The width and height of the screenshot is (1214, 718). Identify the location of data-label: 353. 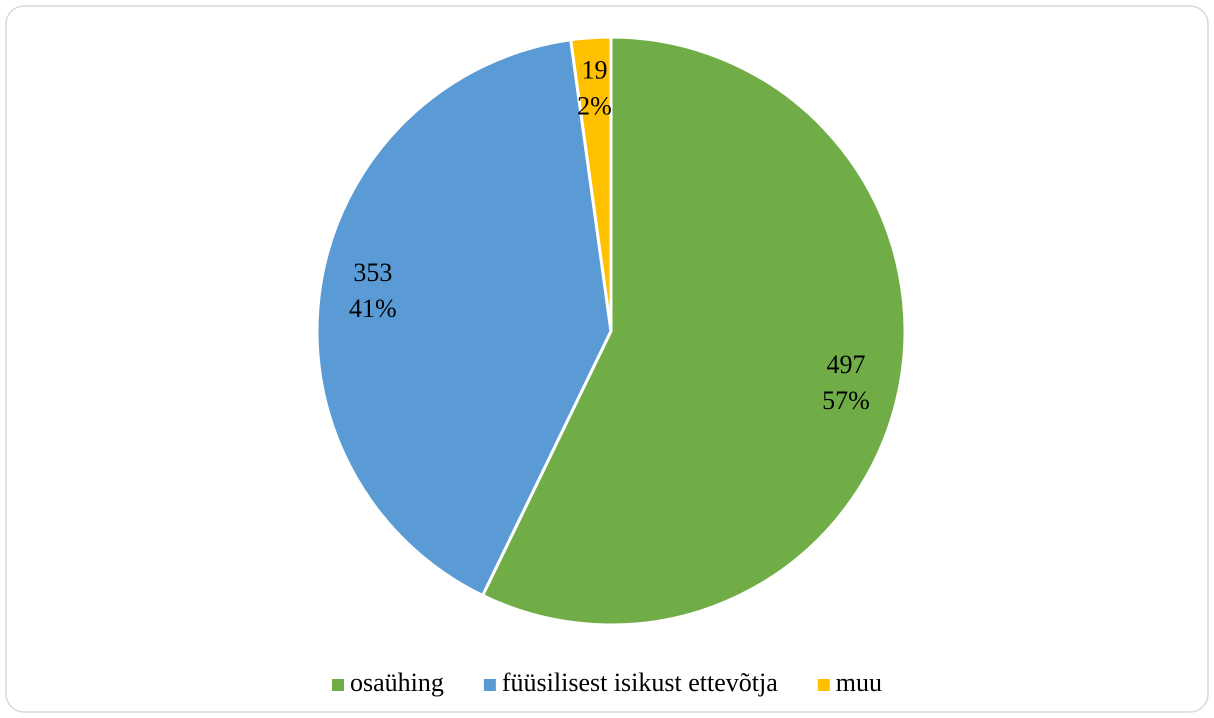
(372, 272).